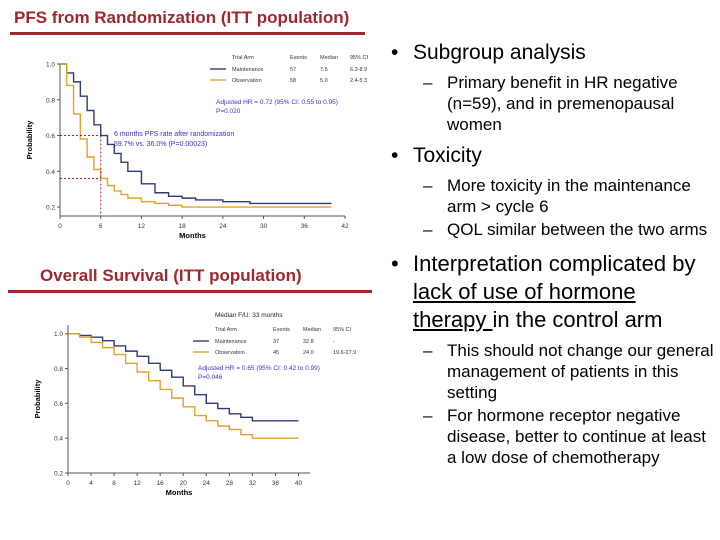 The width and height of the screenshot is (720, 540). Describe the element at coordinates (293, 81) in the screenshot. I see `legend-events: 58` at that location.